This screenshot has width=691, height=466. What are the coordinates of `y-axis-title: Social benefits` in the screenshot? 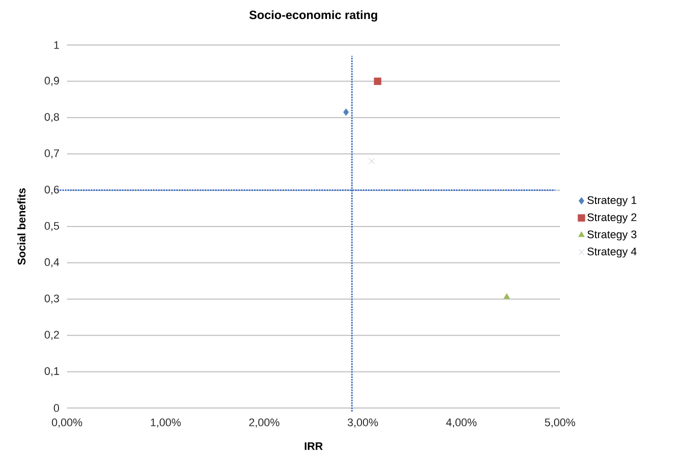 It's located at (21, 226).